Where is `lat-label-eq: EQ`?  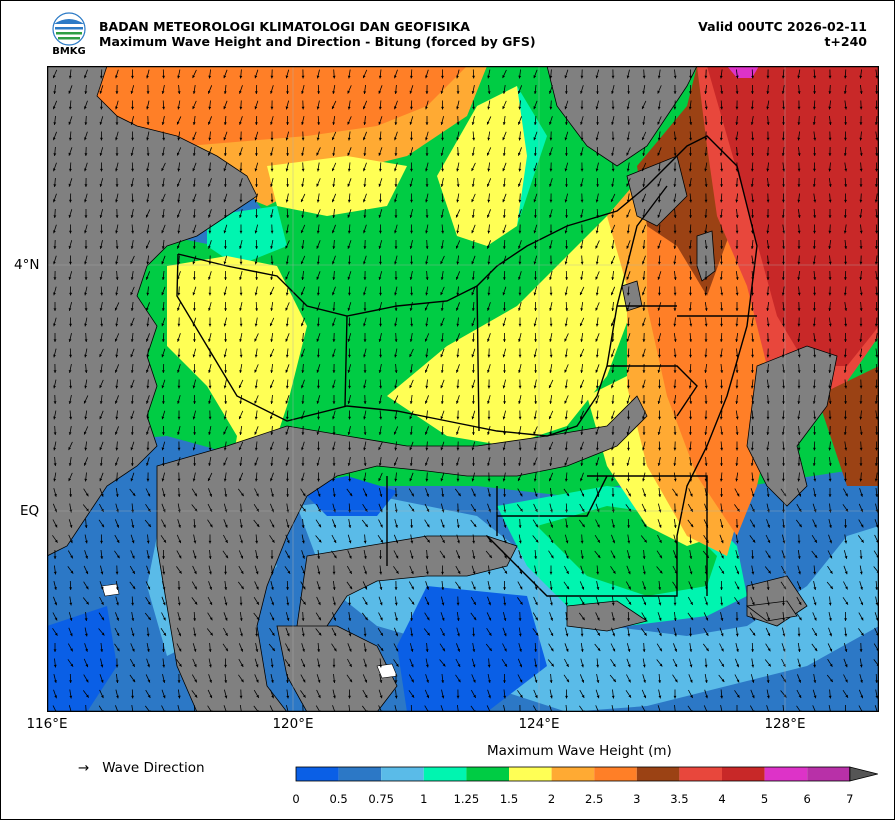 lat-label-eq: EQ is located at coordinates (30, 511).